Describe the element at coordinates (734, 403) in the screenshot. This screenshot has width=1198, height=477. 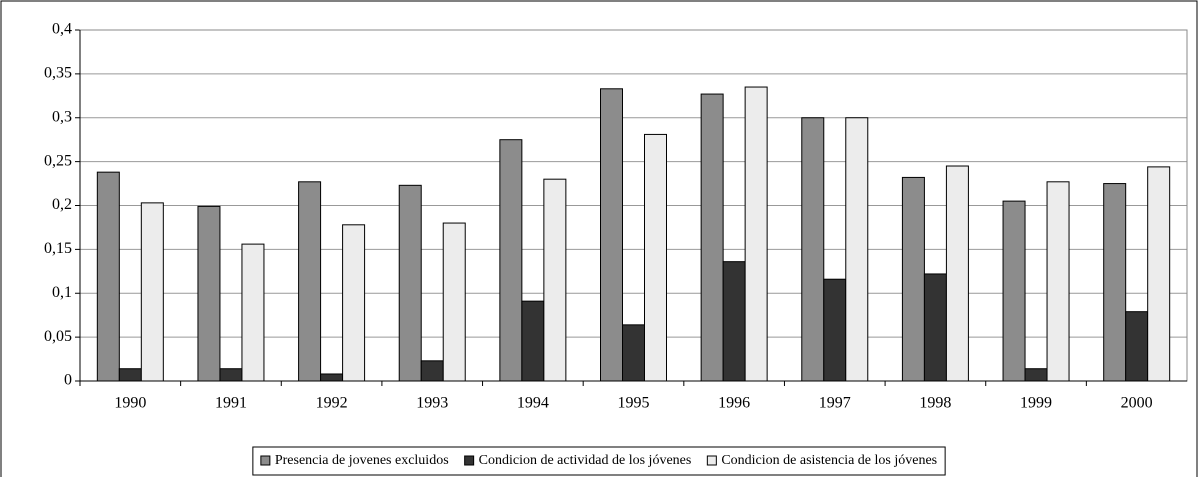
I see `x-tick-label: 1996` at that location.